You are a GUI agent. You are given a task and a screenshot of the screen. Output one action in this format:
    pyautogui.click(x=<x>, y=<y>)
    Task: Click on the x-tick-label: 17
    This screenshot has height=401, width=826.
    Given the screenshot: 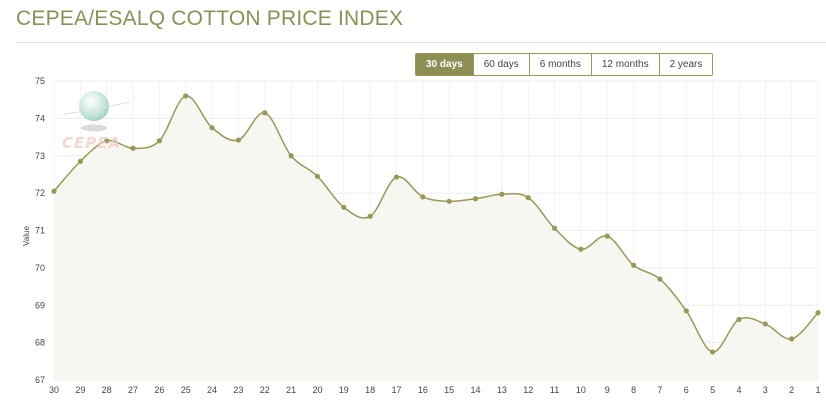 What is the action you would take?
    pyautogui.click(x=396, y=390)
    